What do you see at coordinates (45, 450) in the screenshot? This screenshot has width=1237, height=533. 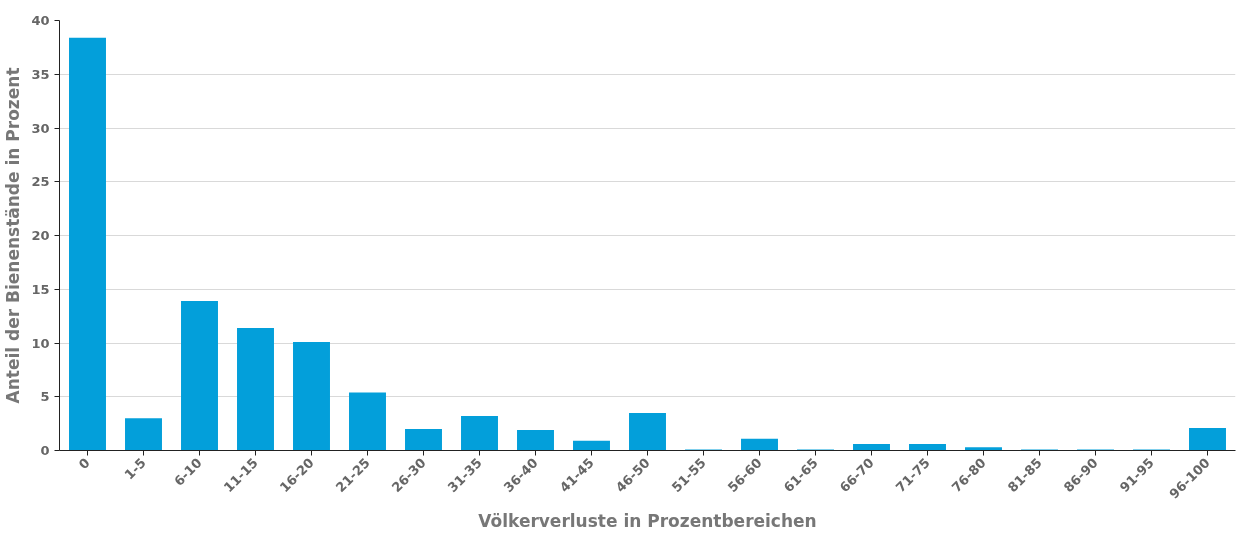 I see `y-tick-label: 0` at bounding box center [45, 450].